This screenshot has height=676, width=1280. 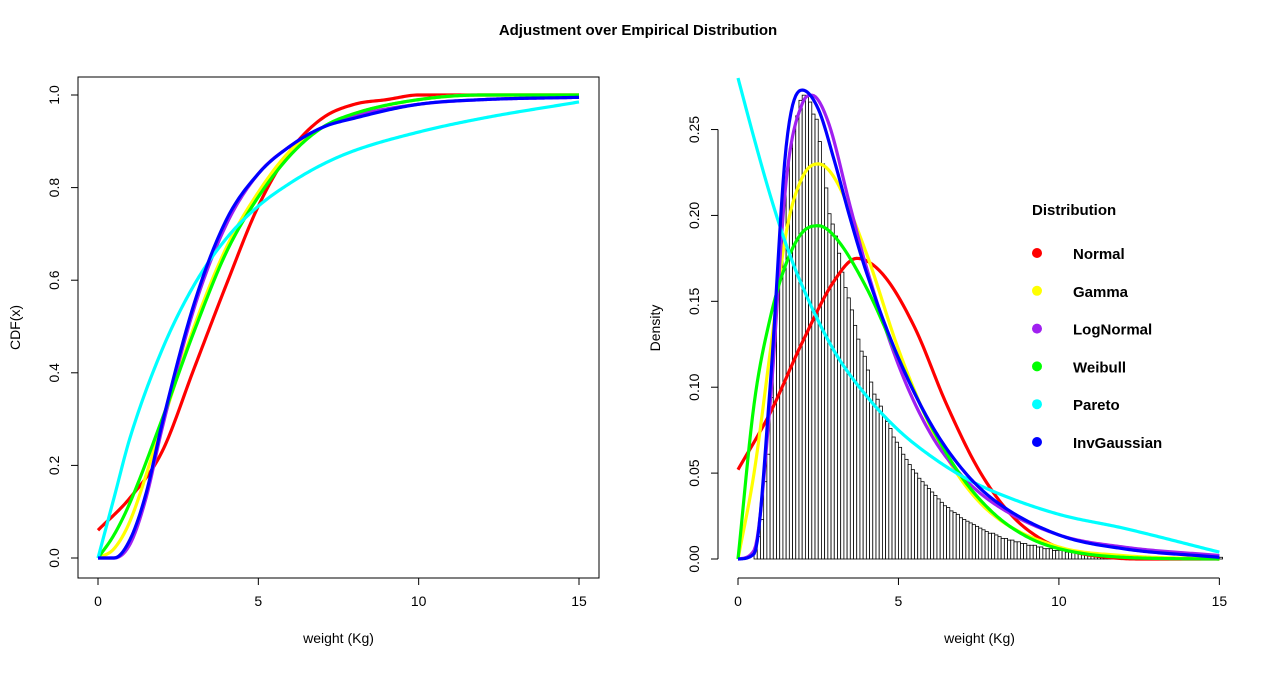 I want to click on legend-marker-pareto, so click(x=1037, y=404).